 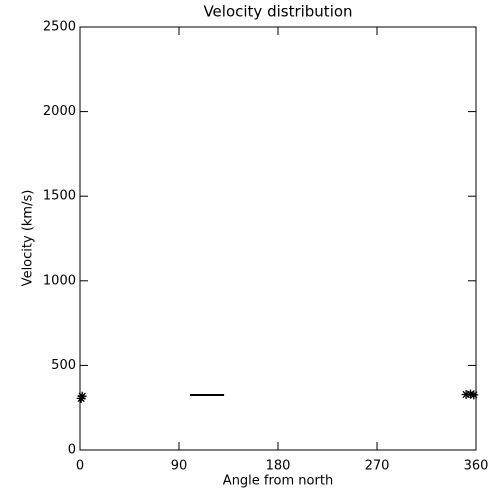 What do you see at coordinates (72, 450) in the screenshot?
I see `y-tick-label: 0` at bounding box center [72, 450].